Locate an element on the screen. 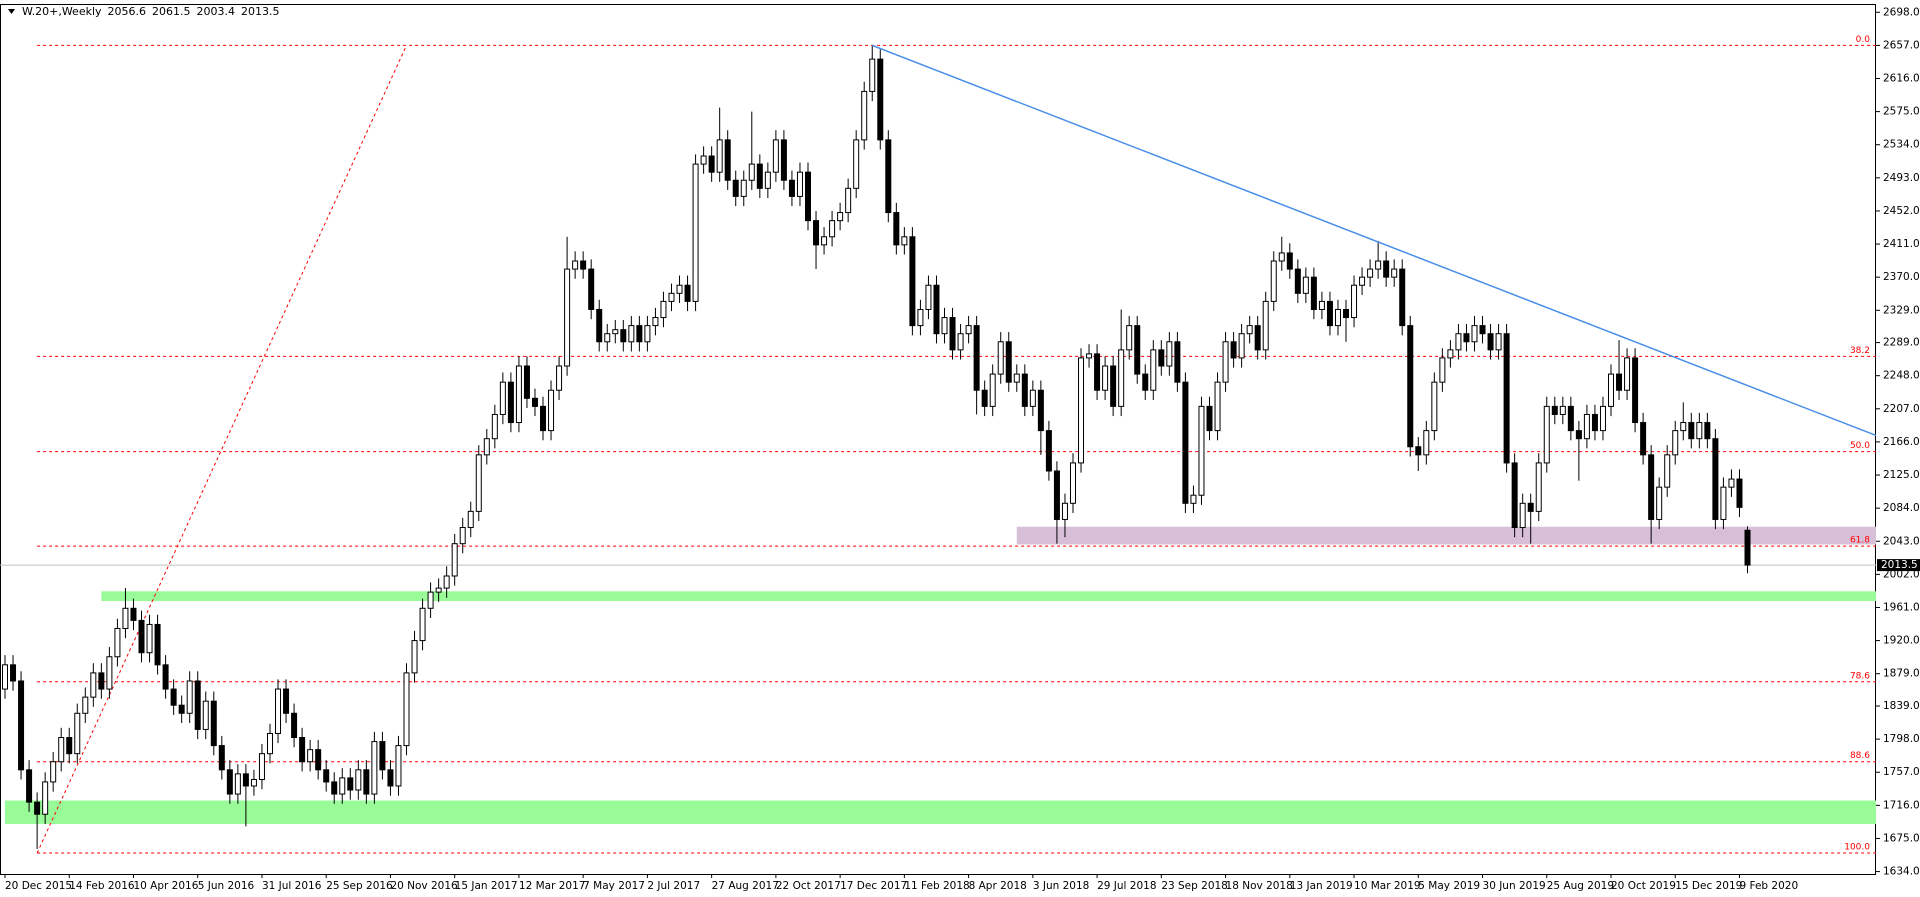  x-tick-label: 29 Jul 2018 is located at coordinates (1126, 886).